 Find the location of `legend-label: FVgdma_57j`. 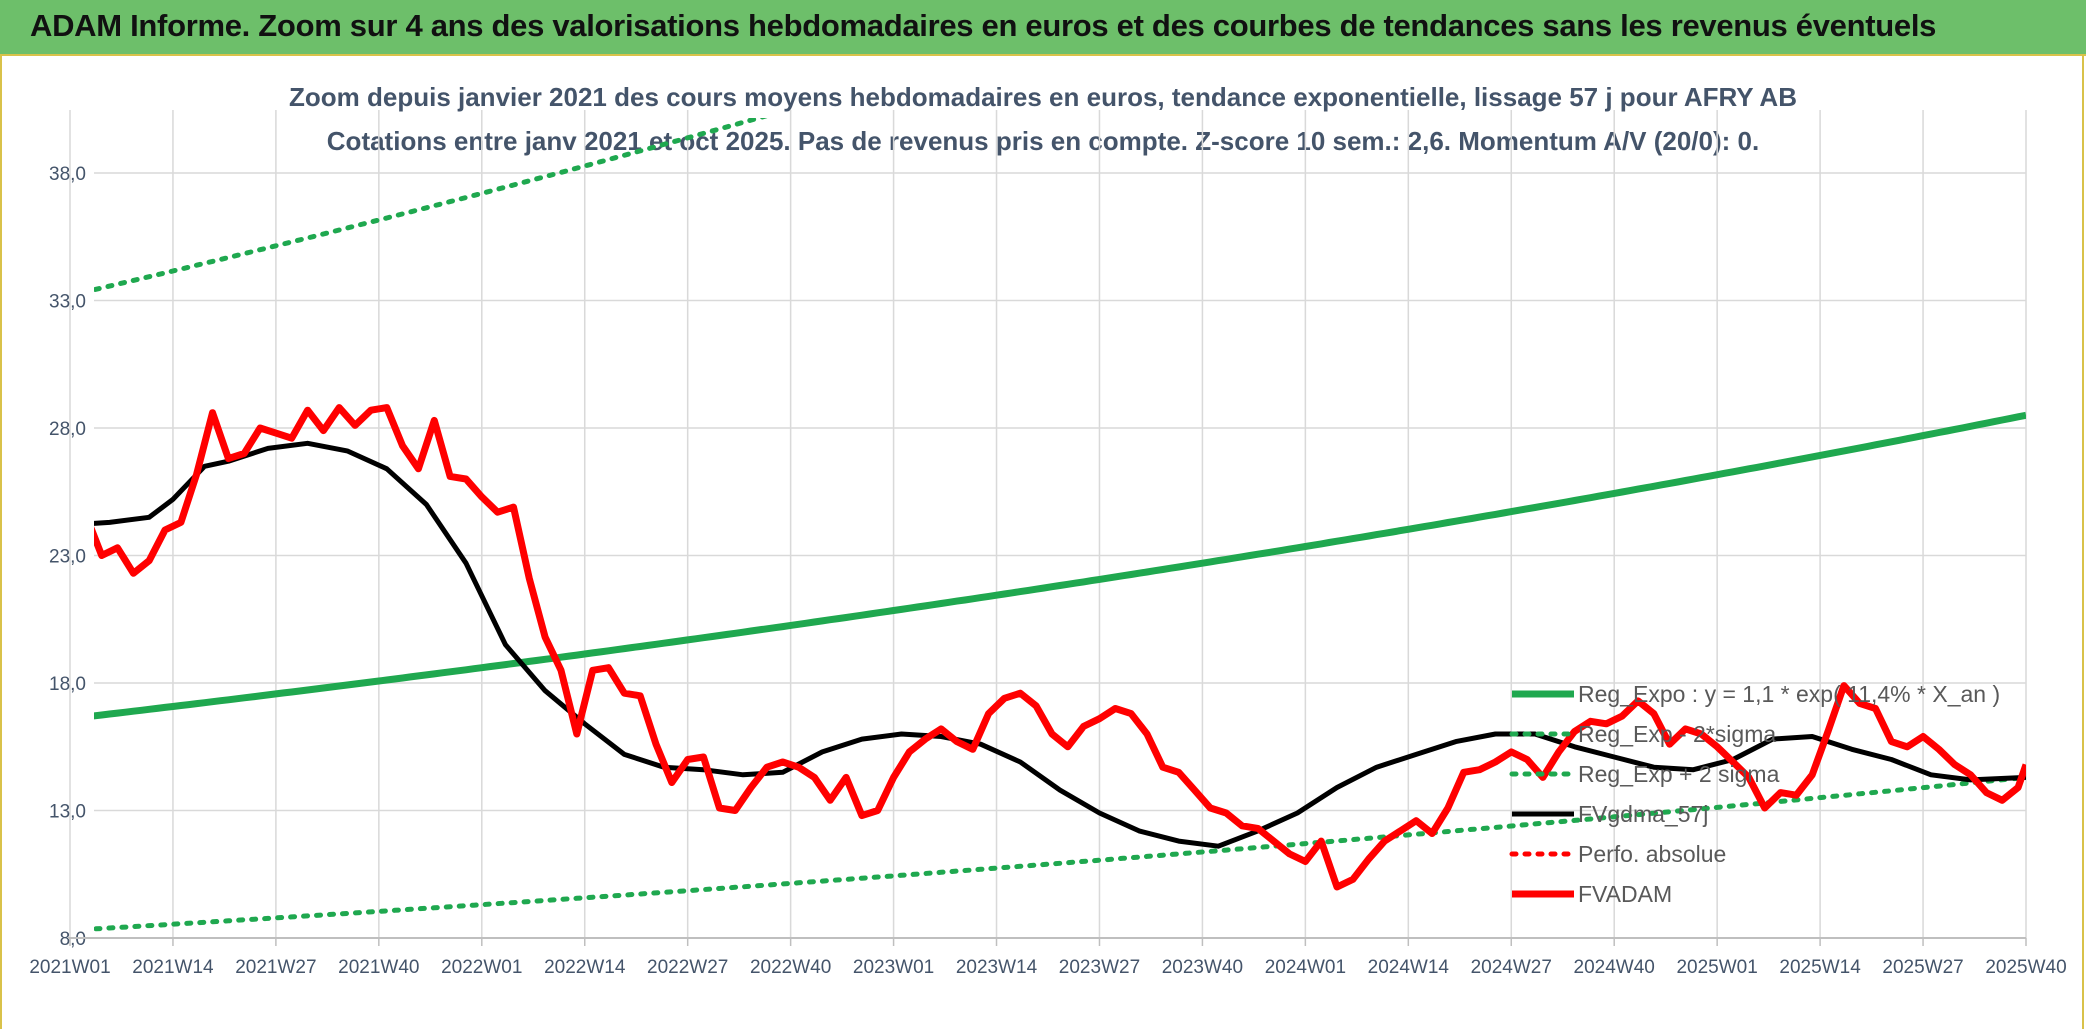

legend-label: FVgdma_57j is located at coordinates (1643, 814).